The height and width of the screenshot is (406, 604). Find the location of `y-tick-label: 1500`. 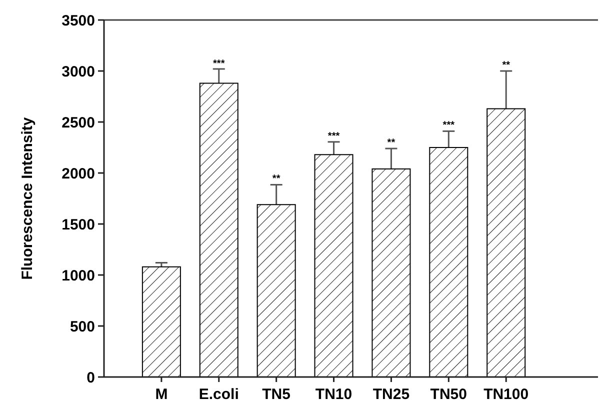

y-tick-label: 1500 is located at coordinates (78, 225).